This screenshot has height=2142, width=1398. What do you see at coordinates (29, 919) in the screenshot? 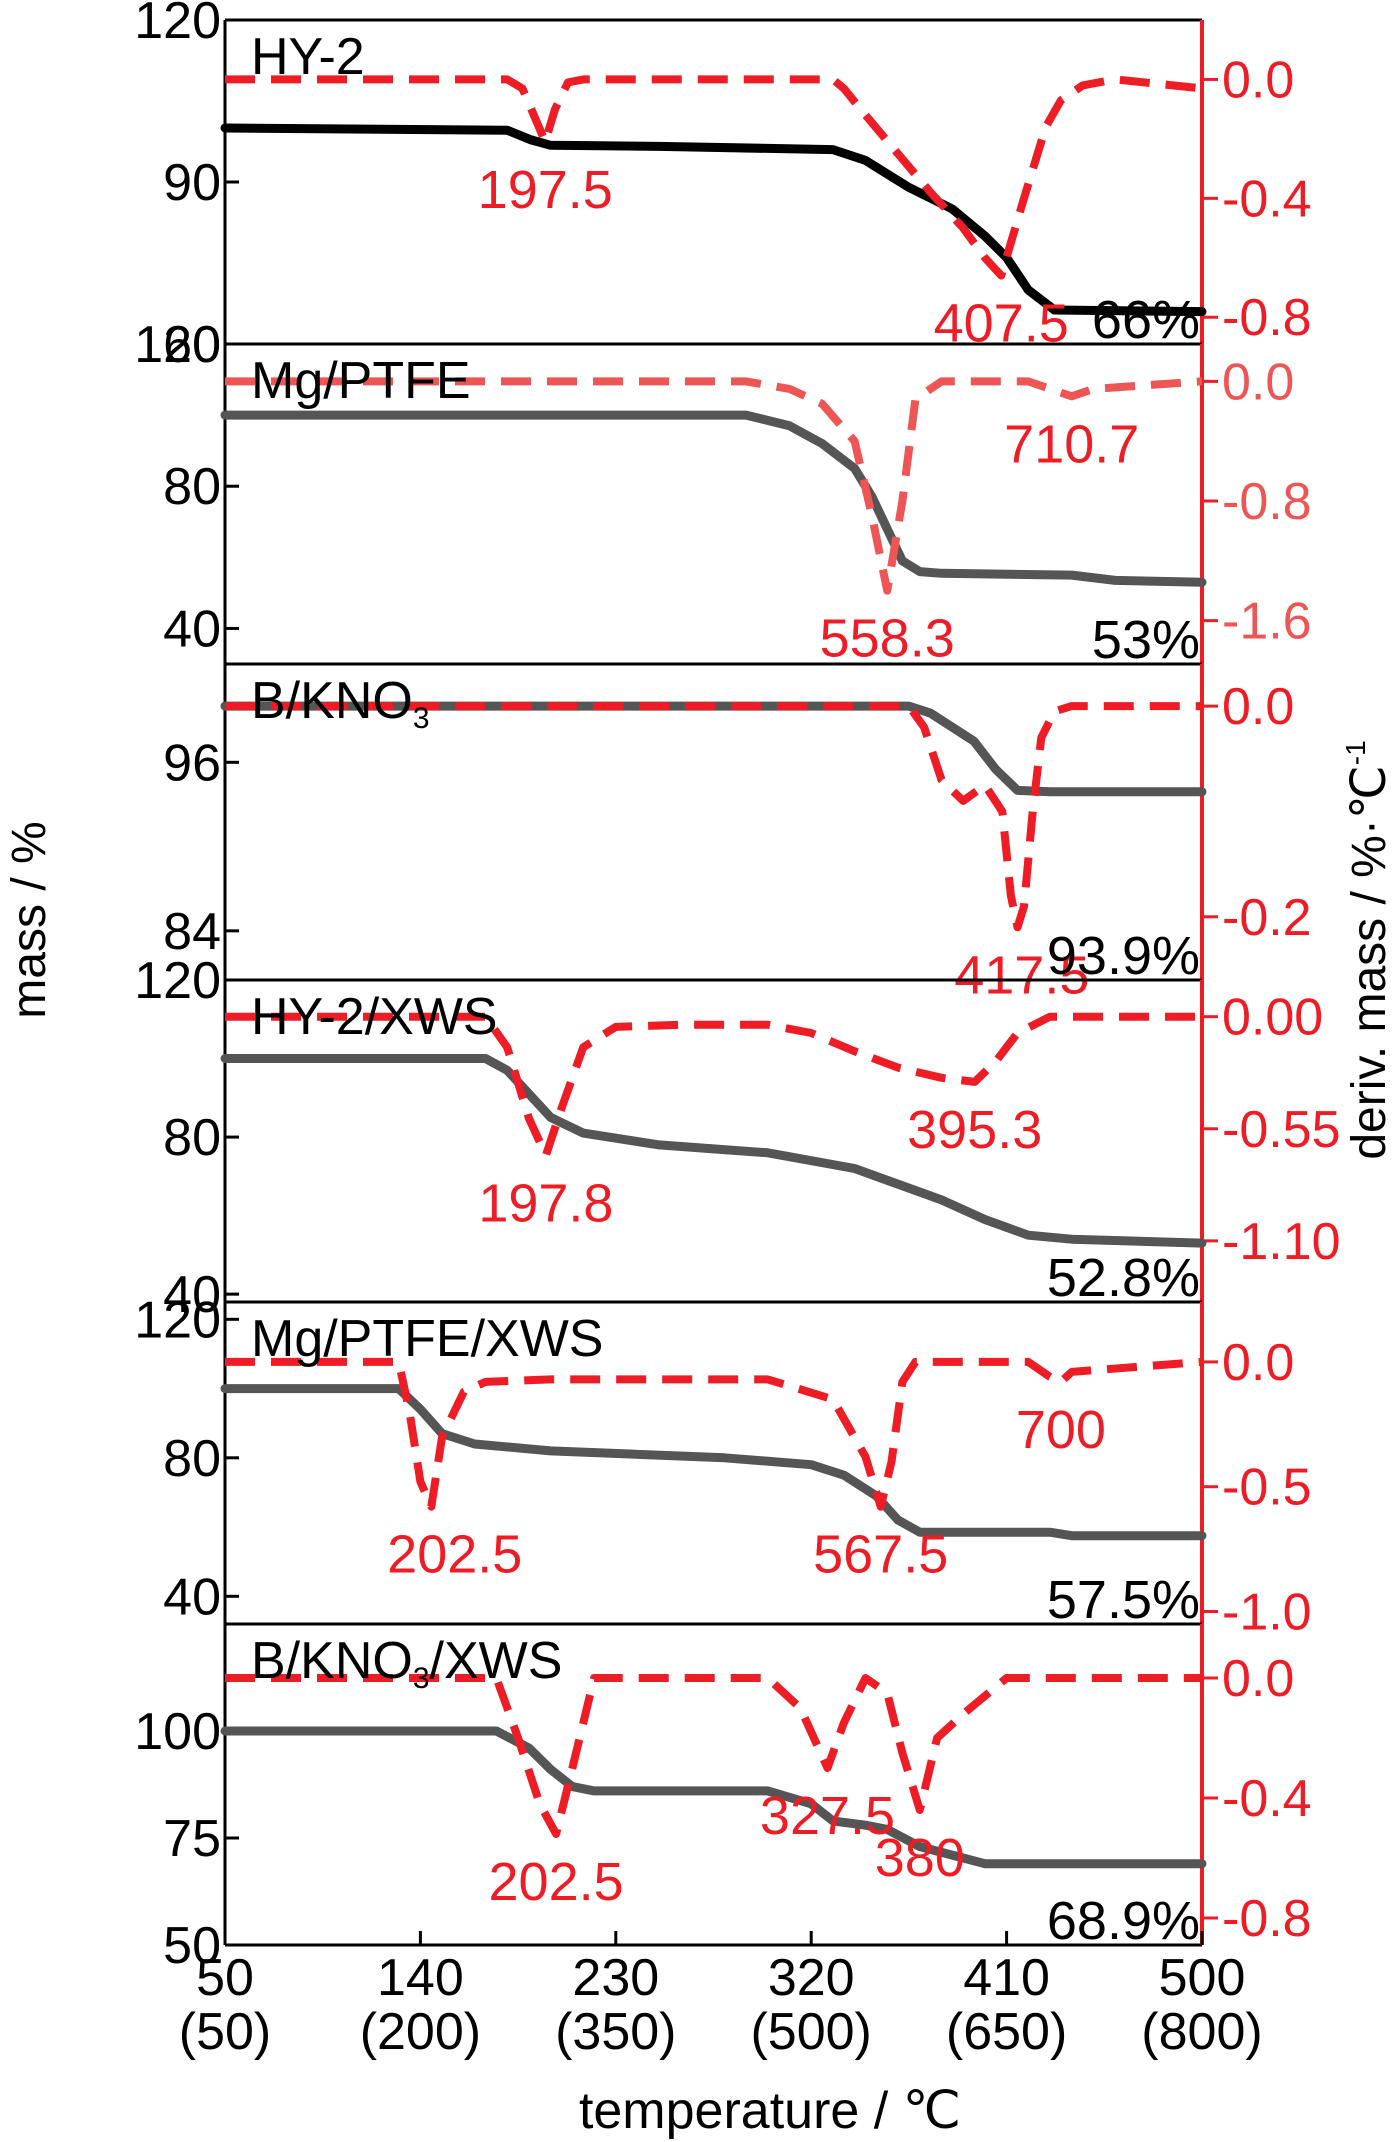
I see `y-axis-label-left: mass / %` at bounding box center [29, 919].